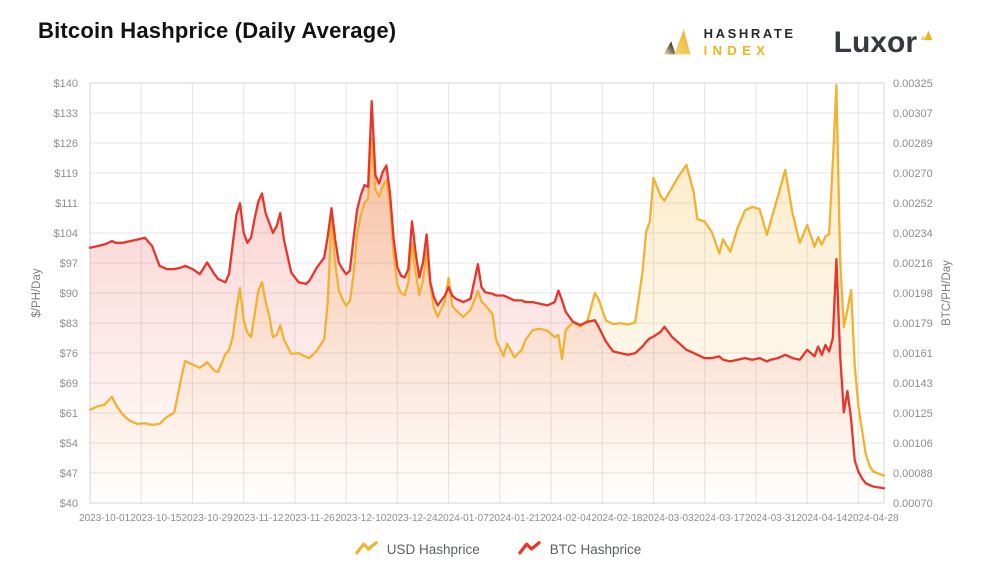 This screenshot has height=585, width=996. What do you see at coordinates (595, 549) in the screenshot?
I see `legend-label-btc: BTC Hashprice` at bounding box center [595, 549].